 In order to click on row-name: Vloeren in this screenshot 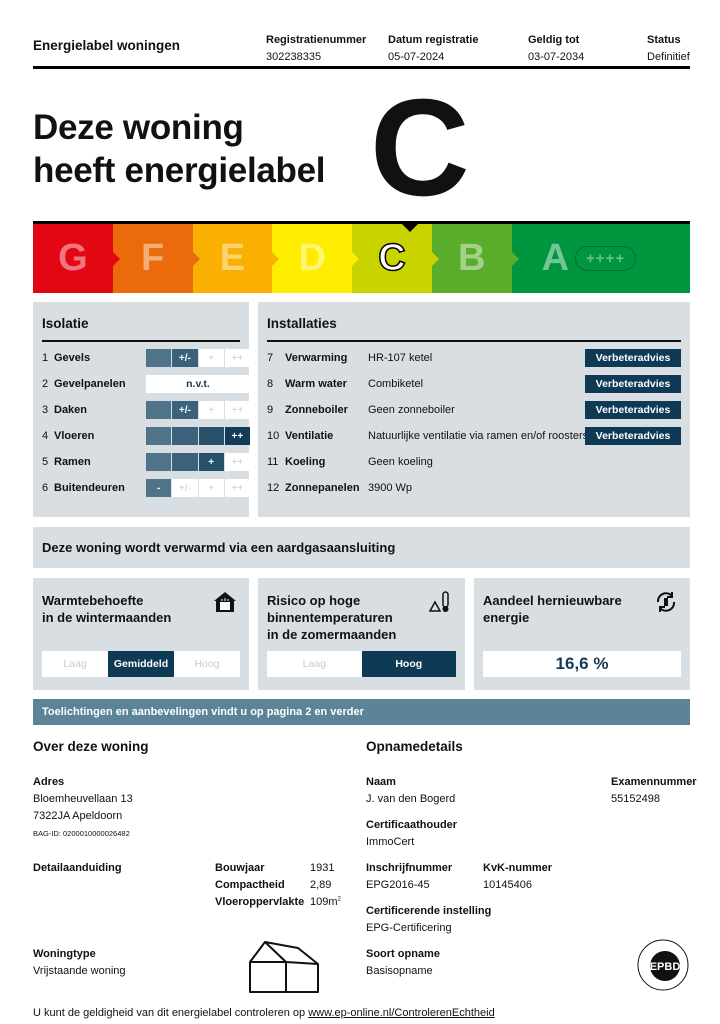, I will do `click(74, 436)`.